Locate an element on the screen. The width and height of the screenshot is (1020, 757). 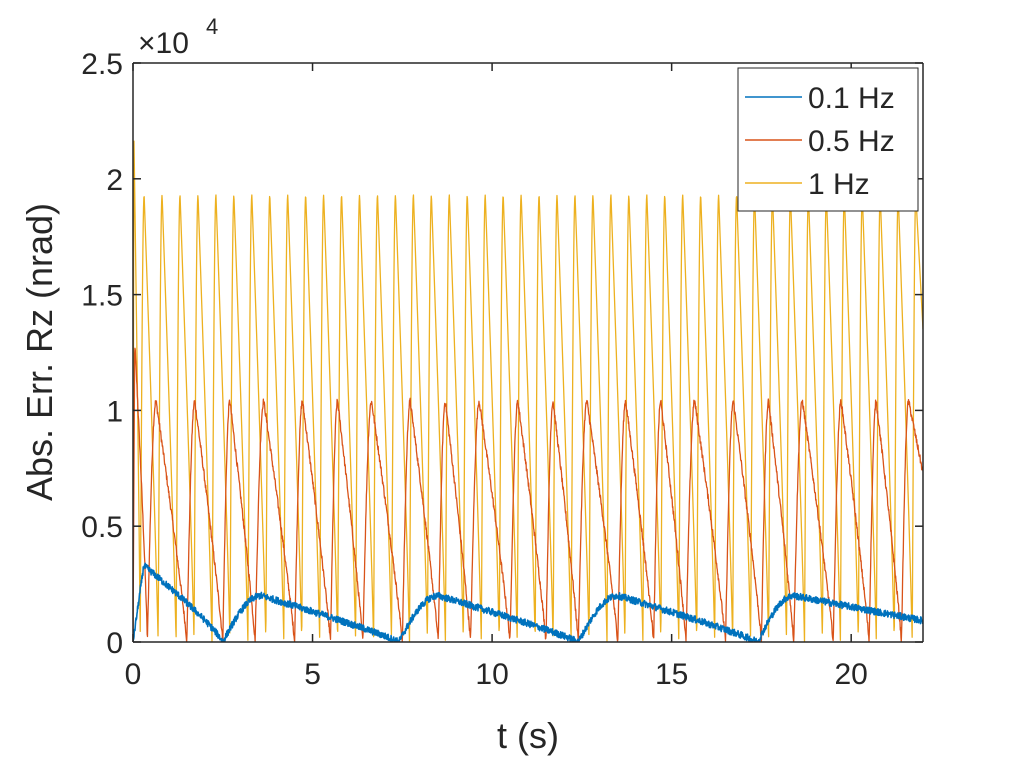
series-line-0-1-hz is located at coordinates (528, 602).